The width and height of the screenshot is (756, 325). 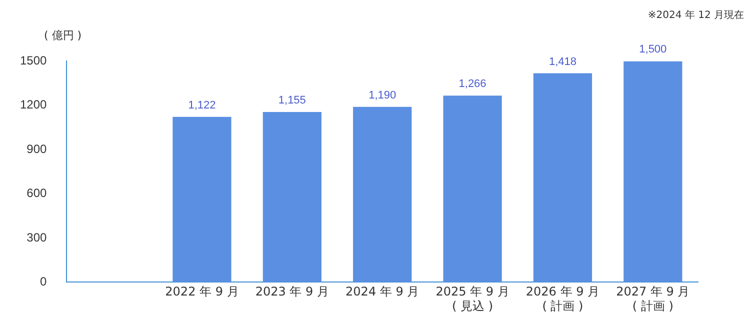 I want to click on y-tick-label: 900, so click(x=37, y=149).